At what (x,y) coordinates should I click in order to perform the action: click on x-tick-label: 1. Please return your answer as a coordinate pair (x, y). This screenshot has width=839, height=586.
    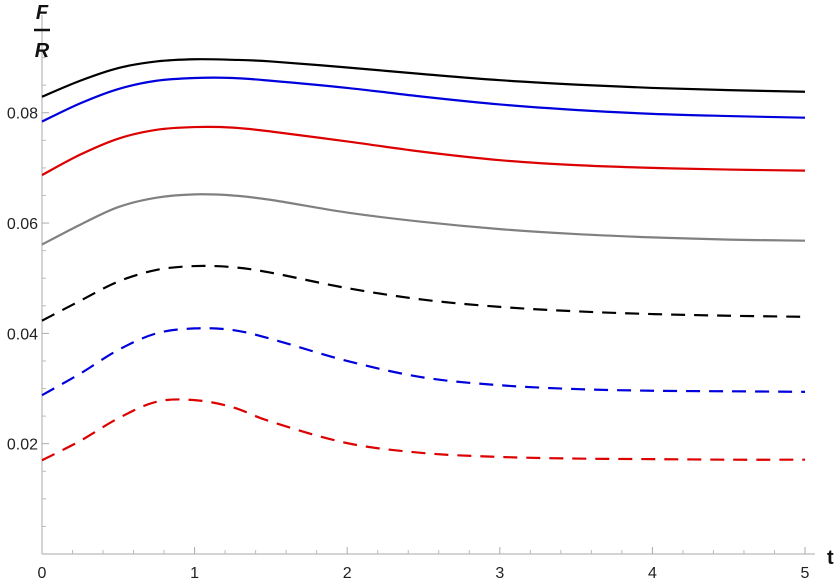
    Looking at the image, I should click on (194, 573).